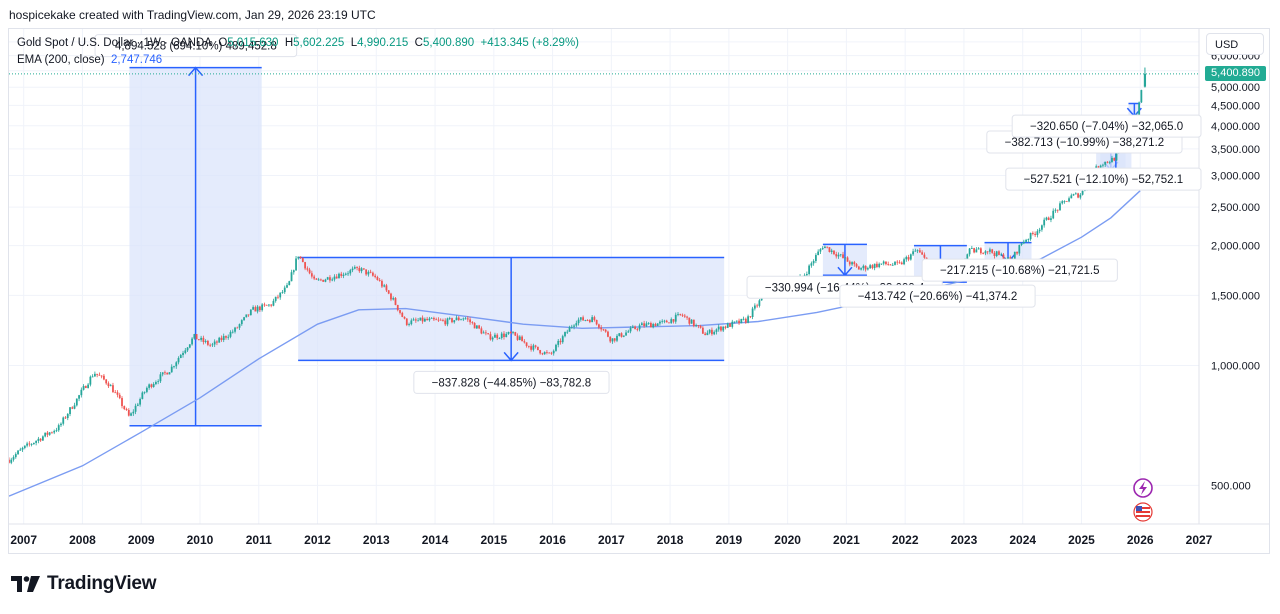 This screenshot has height=614, width=1280. What do you see at coordinates (84, 584) in the screenshot?
I see `tradingview-logo: TradingView` at bounding box center [84, 584].